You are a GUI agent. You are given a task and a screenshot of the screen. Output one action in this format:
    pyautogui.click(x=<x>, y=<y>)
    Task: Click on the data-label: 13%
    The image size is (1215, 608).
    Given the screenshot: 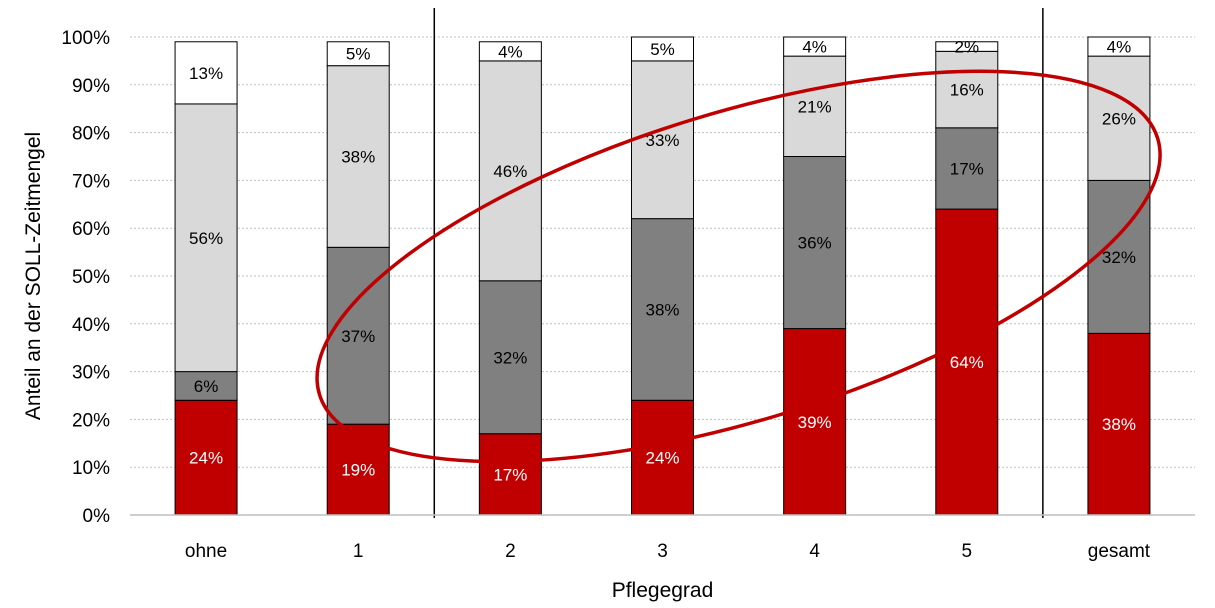 What is the action you would take?
    pyautogui.click(x=206, y=73)
    